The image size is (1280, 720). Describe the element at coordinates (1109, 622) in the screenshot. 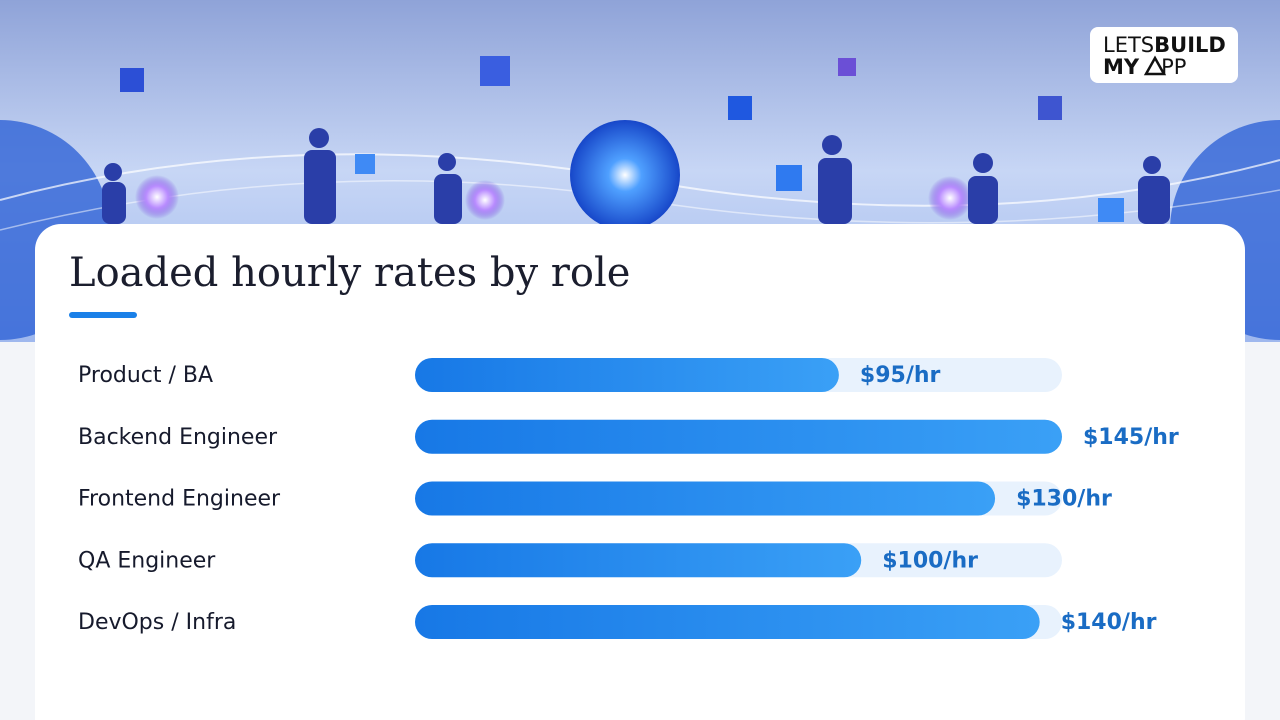

I see `value-label: $140/hr` at that location.